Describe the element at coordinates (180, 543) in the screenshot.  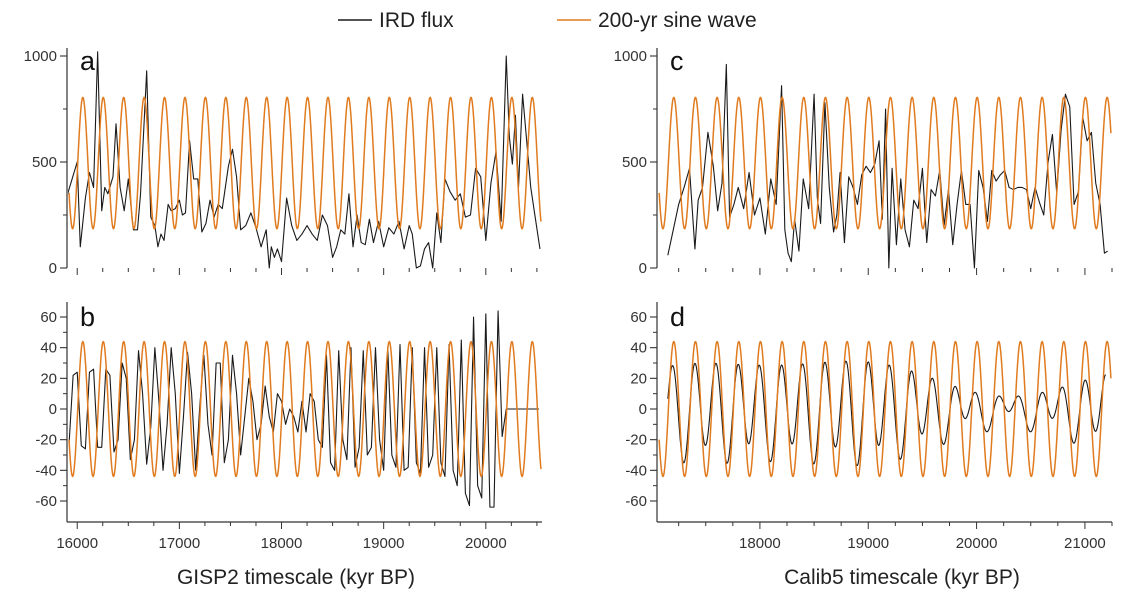
I see `x-tick-label: 17000` at that location.